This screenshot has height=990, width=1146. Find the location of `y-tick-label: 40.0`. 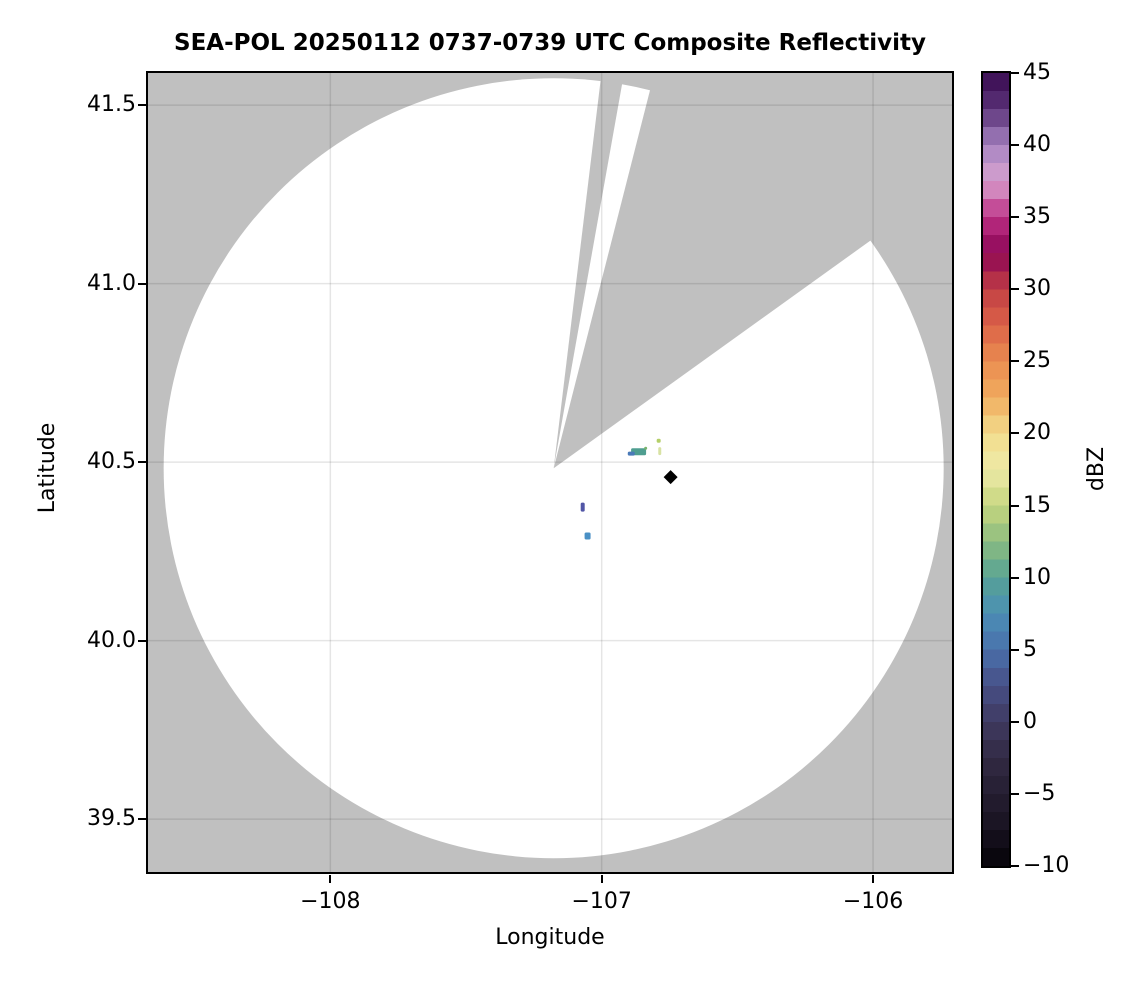

y-tick-label: 40.0 is located at coordinates (111, 640).